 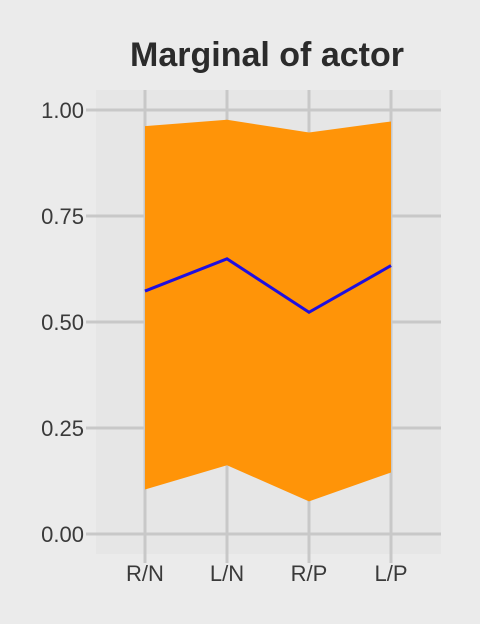 What do you see at coordinates (227, 573) in the screenshot?
I see `x-tick-label-l-n: L/N` at bounding box center [227, 573].